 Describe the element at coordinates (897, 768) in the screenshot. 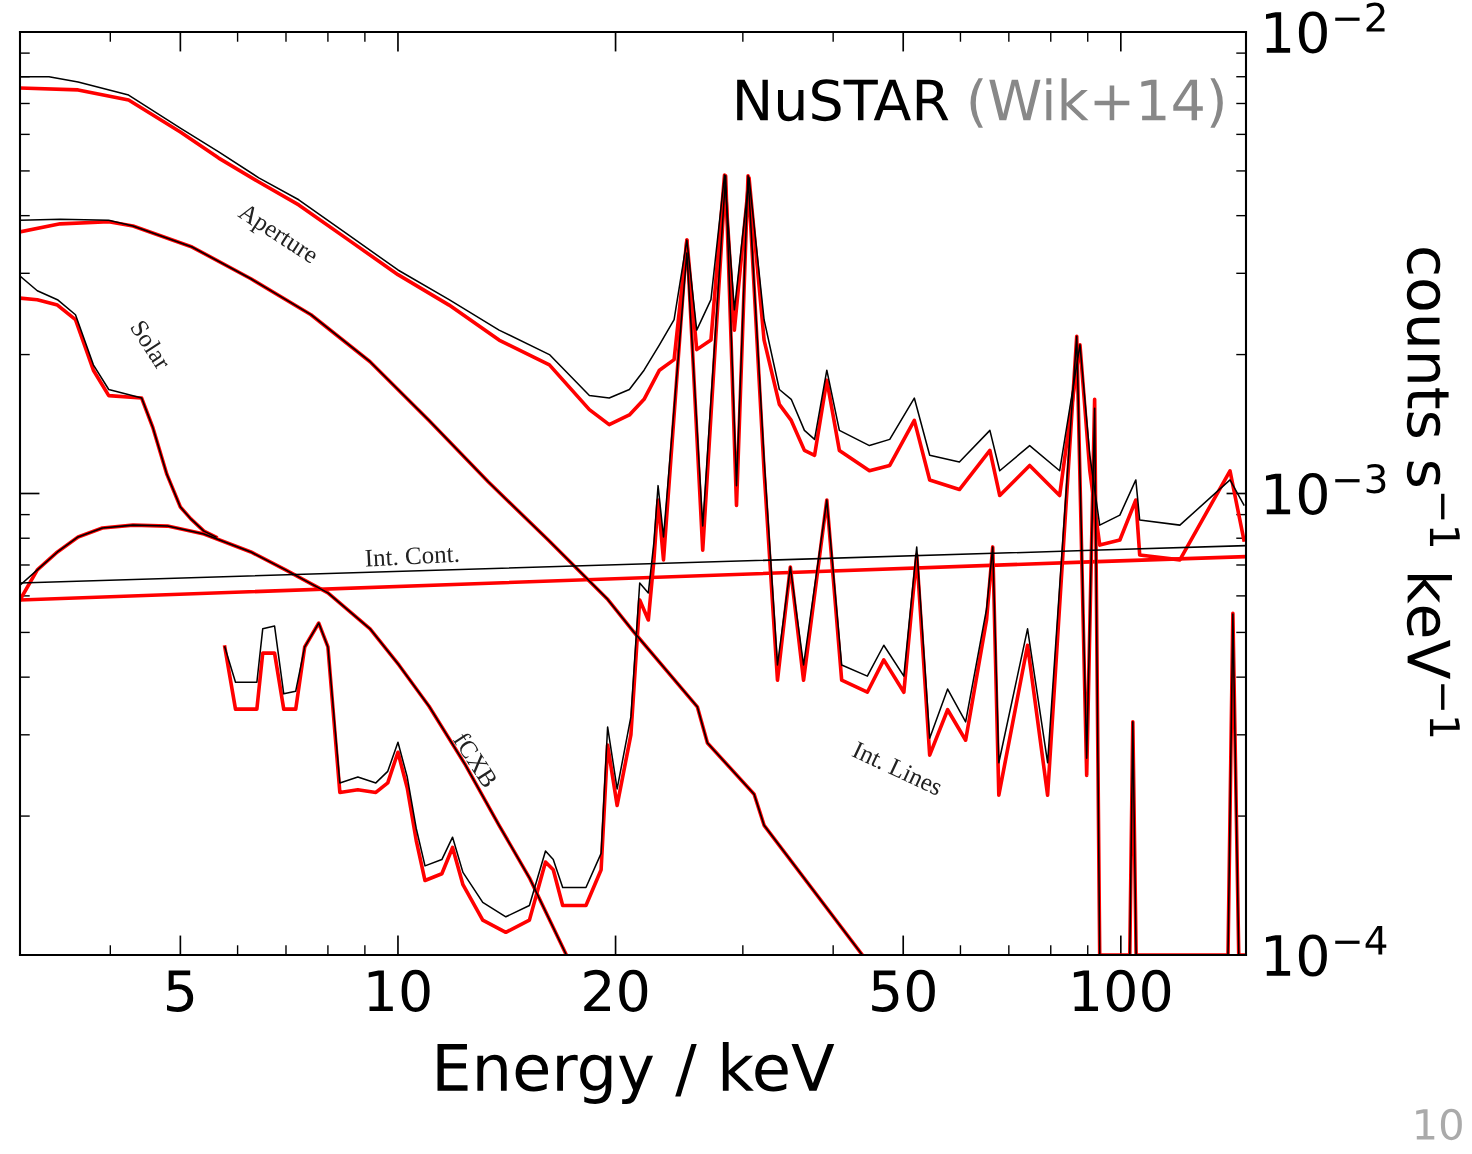

I see `text: Int. Lines` at that location.